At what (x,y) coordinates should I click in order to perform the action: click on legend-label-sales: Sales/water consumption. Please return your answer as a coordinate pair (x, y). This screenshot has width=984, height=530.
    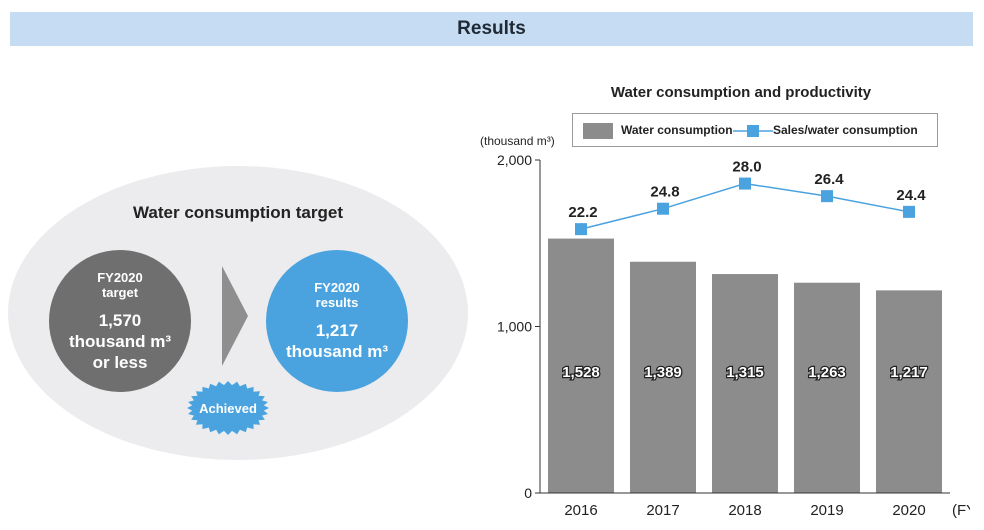
    Looking at the image, I should click on (845, 130).